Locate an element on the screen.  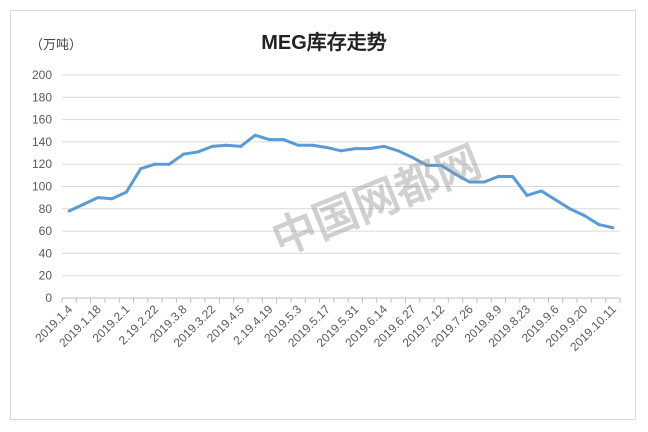
y-tick-label: 60 is located at coordinates (46, 231).